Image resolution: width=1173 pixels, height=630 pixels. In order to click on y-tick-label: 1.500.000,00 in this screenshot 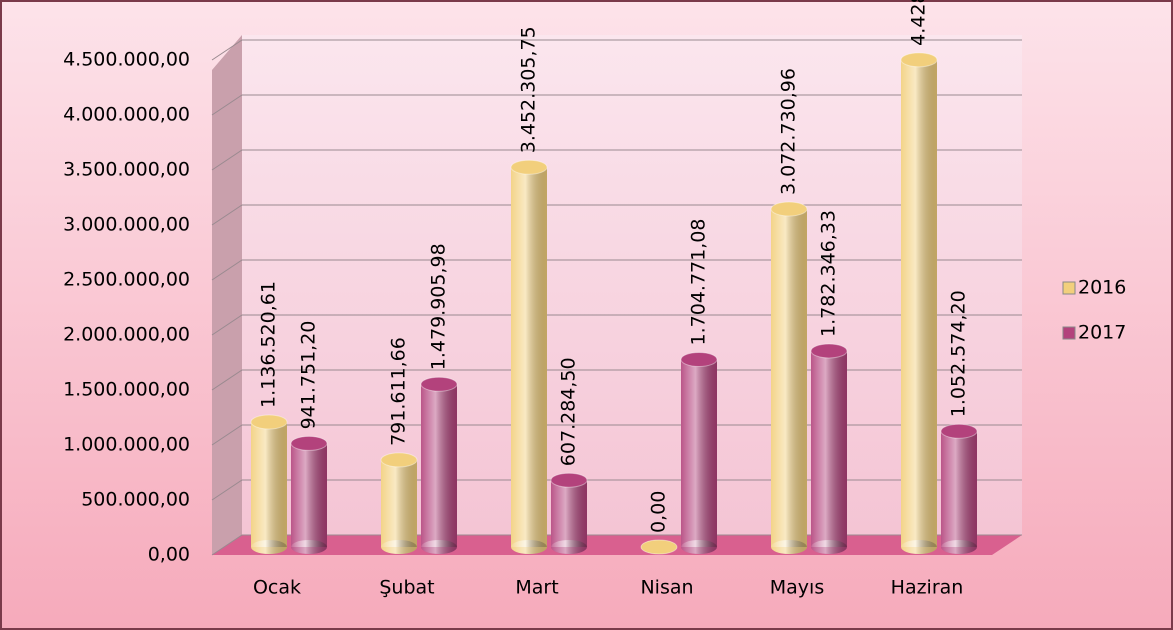, I will do `click(126, 390)`.